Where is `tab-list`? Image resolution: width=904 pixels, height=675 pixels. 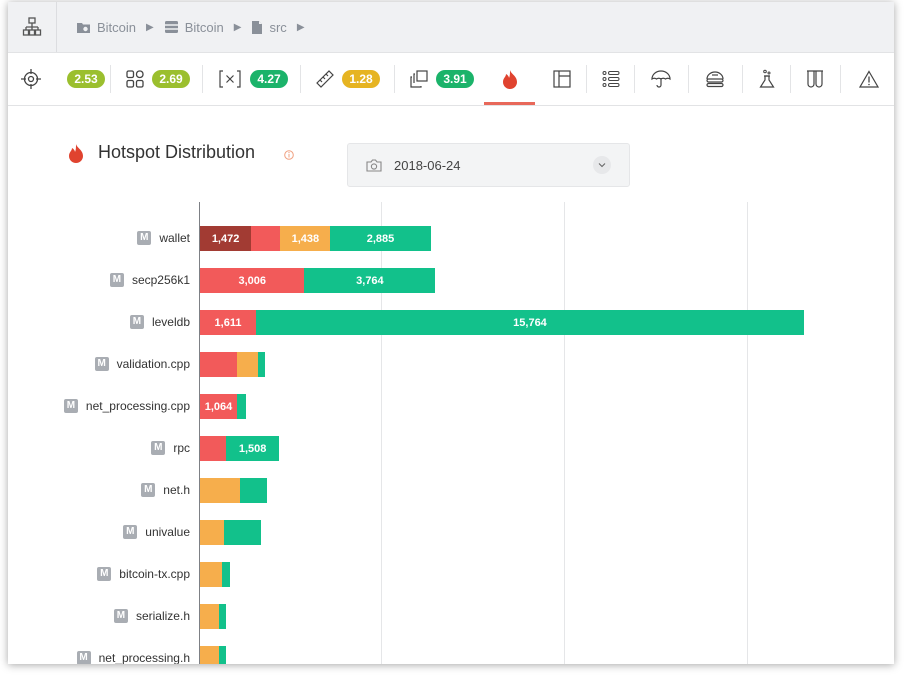
tab-list is located at coordinates (611, 79).